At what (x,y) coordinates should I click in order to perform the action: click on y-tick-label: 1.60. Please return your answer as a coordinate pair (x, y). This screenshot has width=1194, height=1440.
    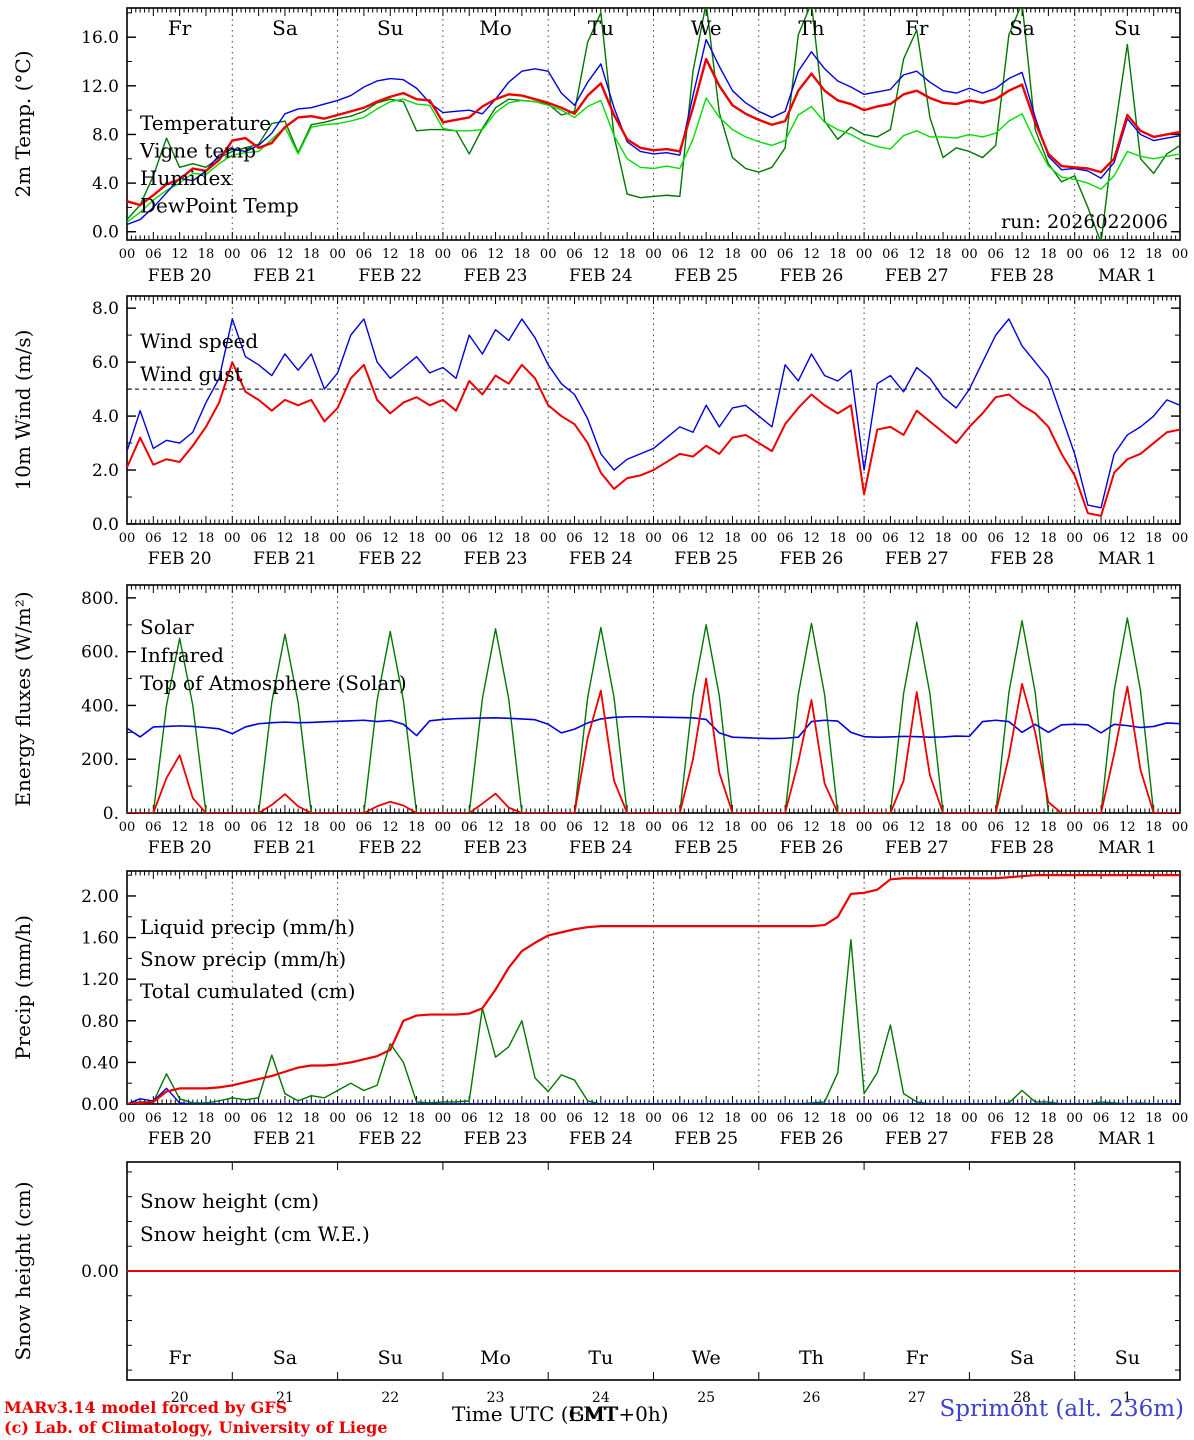
    Looking at the image, I should click on (100, 939).